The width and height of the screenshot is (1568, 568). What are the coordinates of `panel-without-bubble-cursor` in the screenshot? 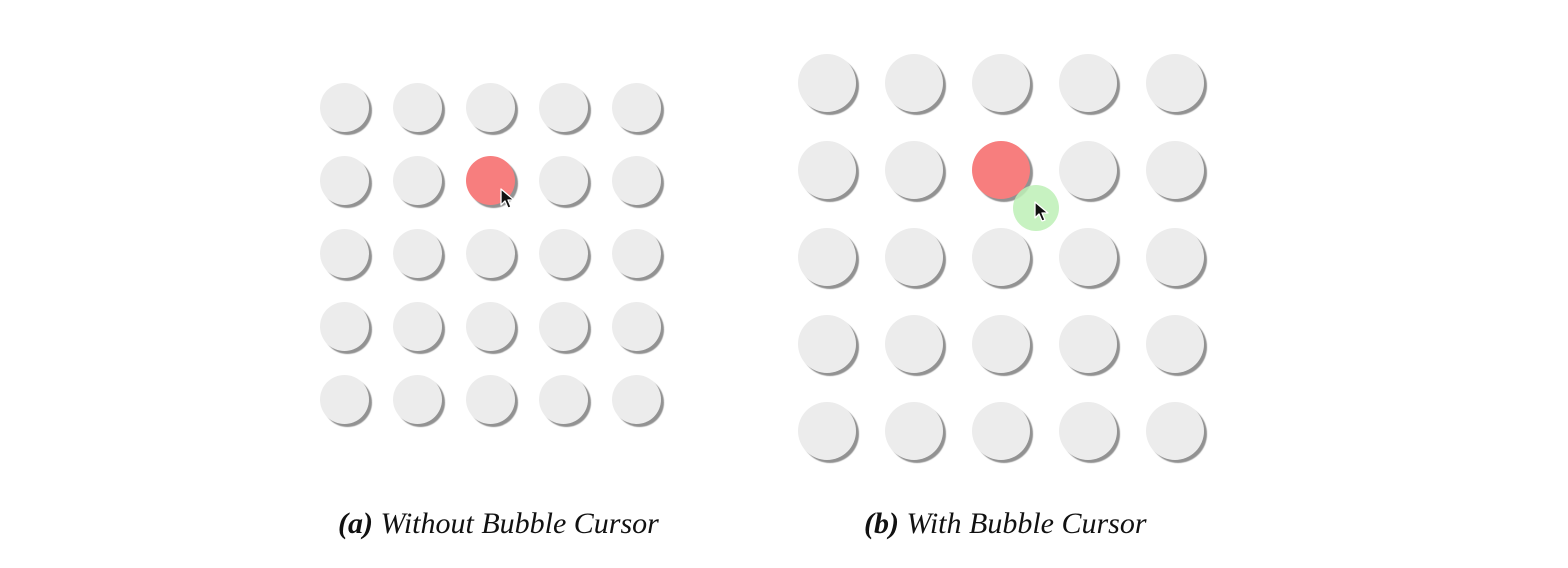 It's located at (493, 256).